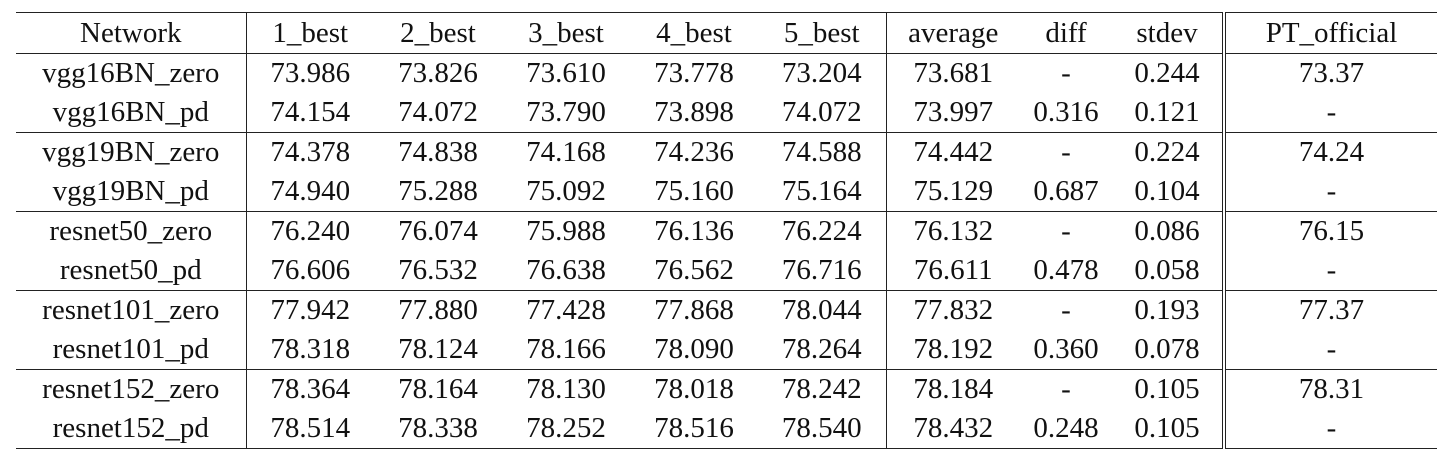  I want to click on cell-3-best: 75.988, so click(566, 232).